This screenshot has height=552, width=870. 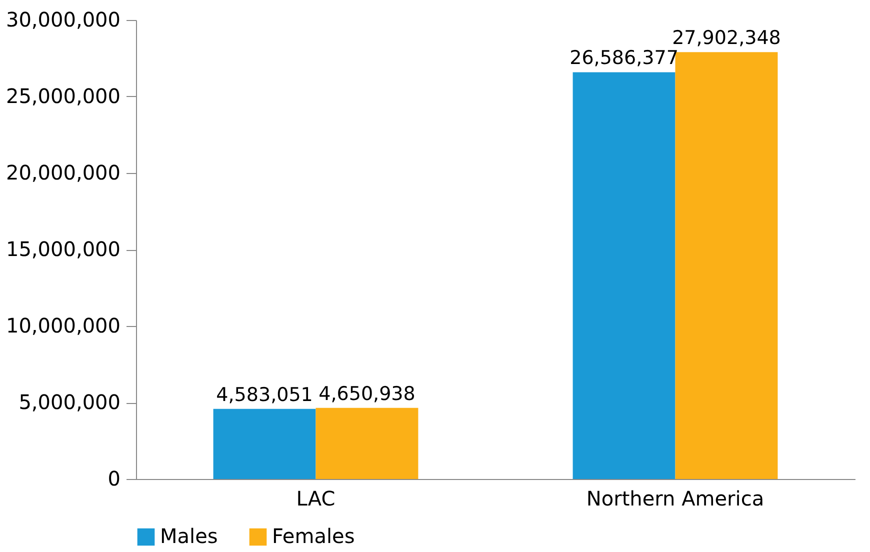 I want to click on y-tick-label: 0, so click(x=114, y=478).